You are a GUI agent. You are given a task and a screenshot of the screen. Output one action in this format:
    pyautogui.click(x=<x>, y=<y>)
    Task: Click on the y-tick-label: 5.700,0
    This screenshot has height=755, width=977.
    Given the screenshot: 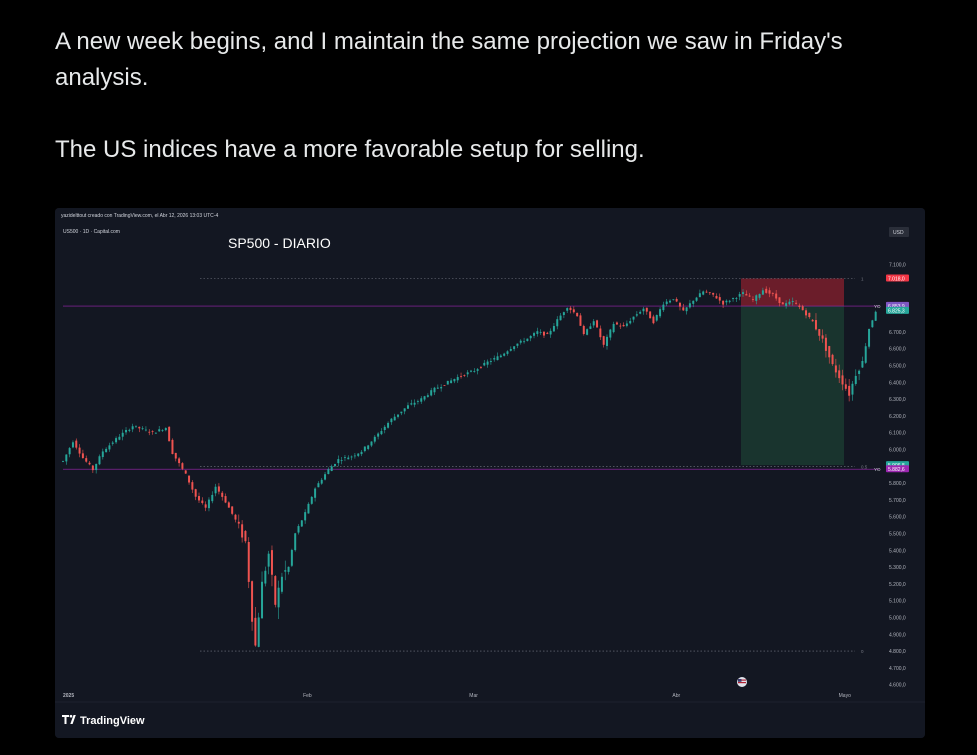 What is the action you would take?
    pyautogui.click(x=897, y=501)
    